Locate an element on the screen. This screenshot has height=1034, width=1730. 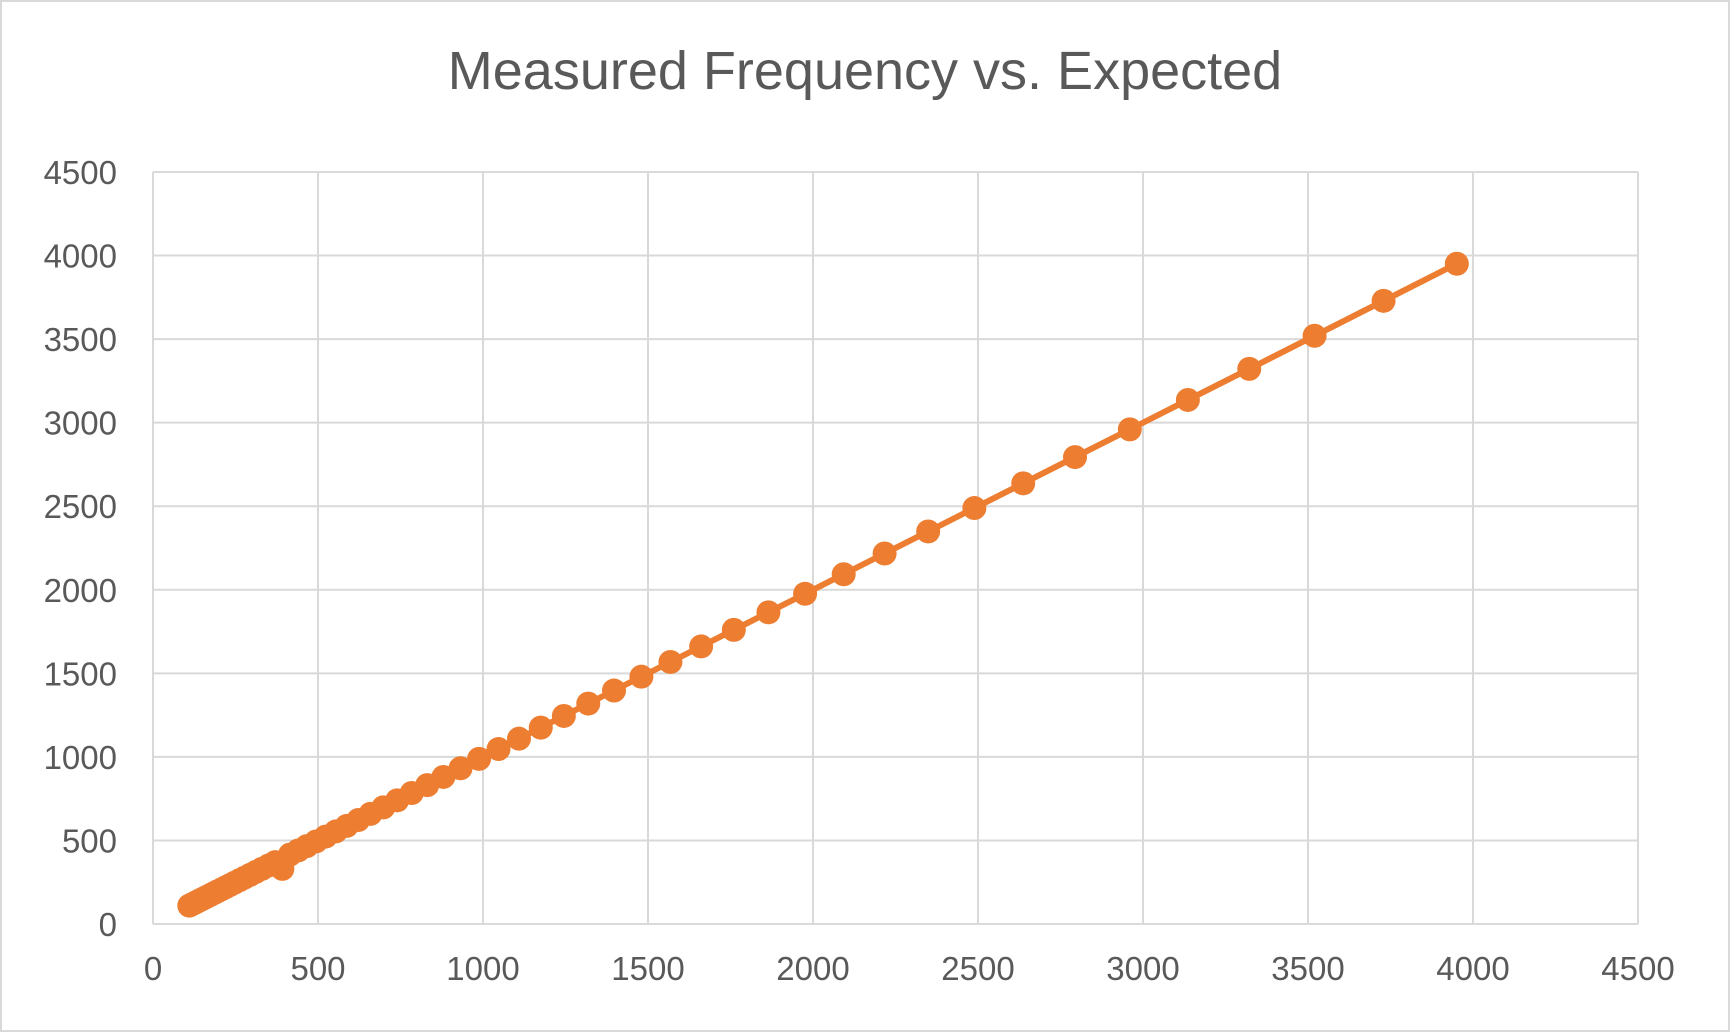
y-tick-label: 500 is located at coordinates (89, 840).